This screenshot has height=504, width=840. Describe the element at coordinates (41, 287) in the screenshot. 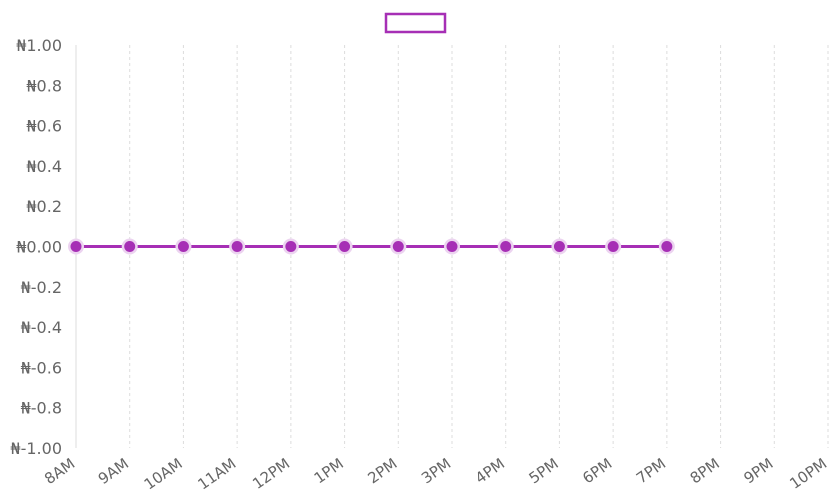

I see `y-tick-label: ₦-0.2` at that location.